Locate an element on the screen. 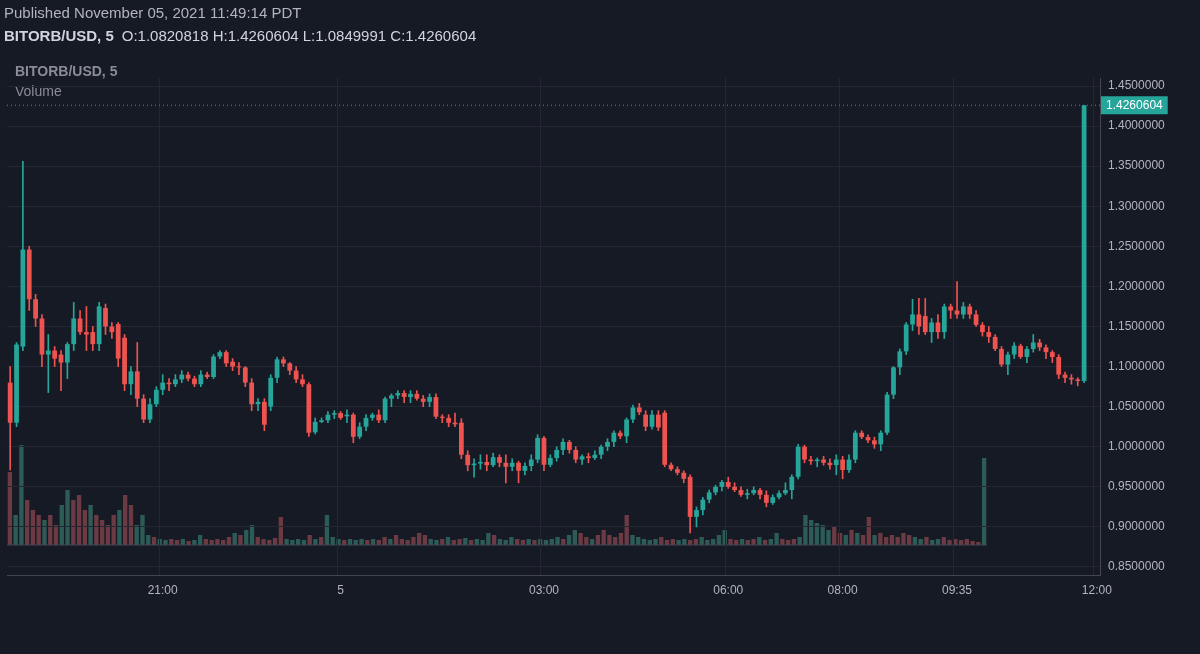 This screenshot has height=654, width=1200. x-tick-label: 5 is located at coordinates (341, 589).